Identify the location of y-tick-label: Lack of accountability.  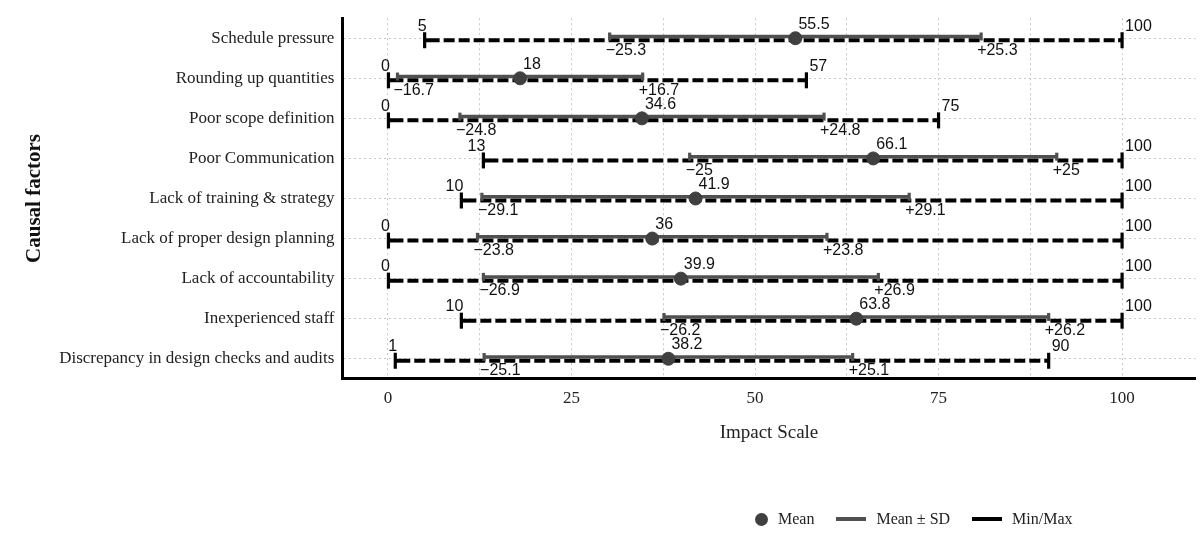
(258, 278).